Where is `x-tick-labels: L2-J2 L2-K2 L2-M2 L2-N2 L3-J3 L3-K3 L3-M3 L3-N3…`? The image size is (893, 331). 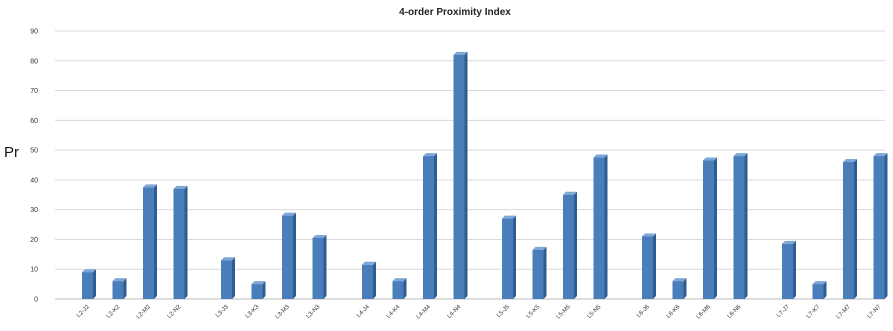 x-tick-labels: L2-J2 L2-K2 L2-M2 L2-N2 L3-J3 L3-K3 L3-M3 L3-N3… is located at coordinates (479, 312).